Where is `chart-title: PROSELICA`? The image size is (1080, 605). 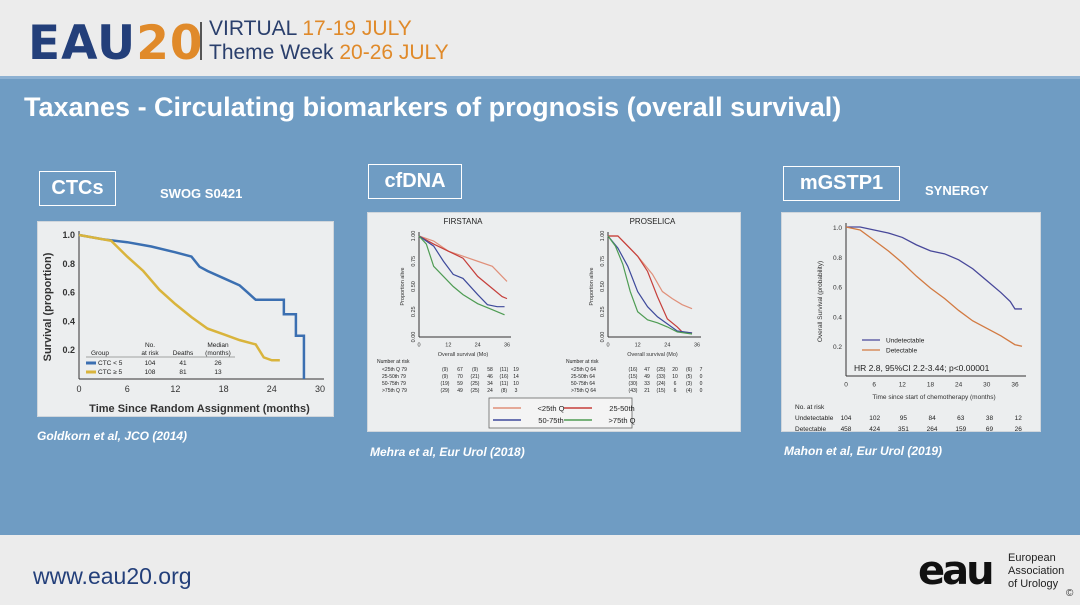 chart-title: PROSELICA is located at coordinates (653, 221).